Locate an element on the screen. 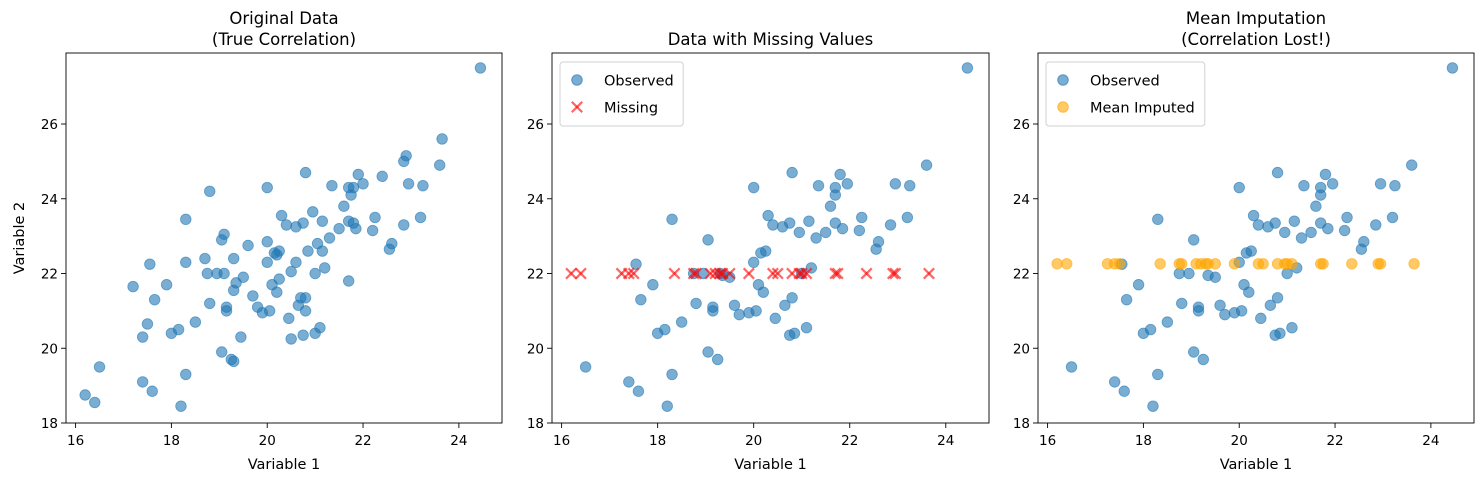 Image resolution: width=1484 pixels, height=483 pixels. y-tick-label: 24 is located at coordinates (535, 200).